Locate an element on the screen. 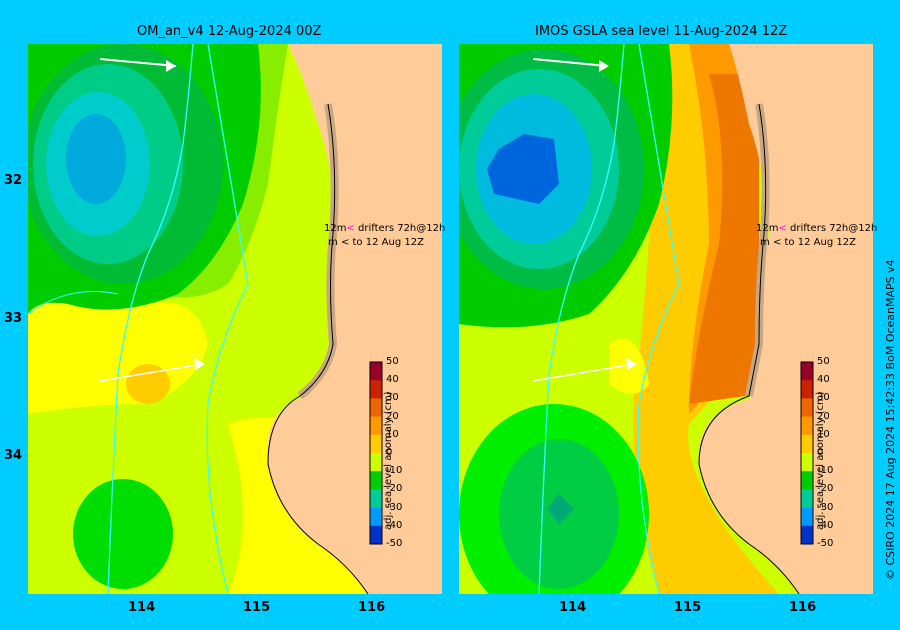  south-eddy-core is located at coordinates (560, 509).